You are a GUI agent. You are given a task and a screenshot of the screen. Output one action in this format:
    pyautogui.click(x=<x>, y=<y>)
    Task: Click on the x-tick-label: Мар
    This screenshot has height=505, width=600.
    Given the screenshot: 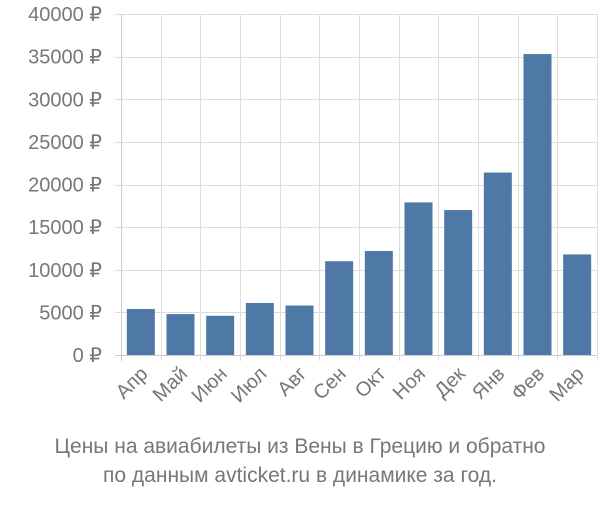 What is the action you would take?
    pyautogui.click(x=566, y=384)
    